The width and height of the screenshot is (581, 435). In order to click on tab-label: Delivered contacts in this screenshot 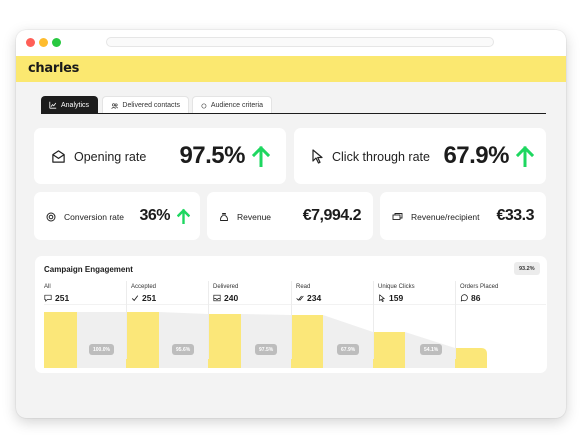, I will do `click(151, 105)`.